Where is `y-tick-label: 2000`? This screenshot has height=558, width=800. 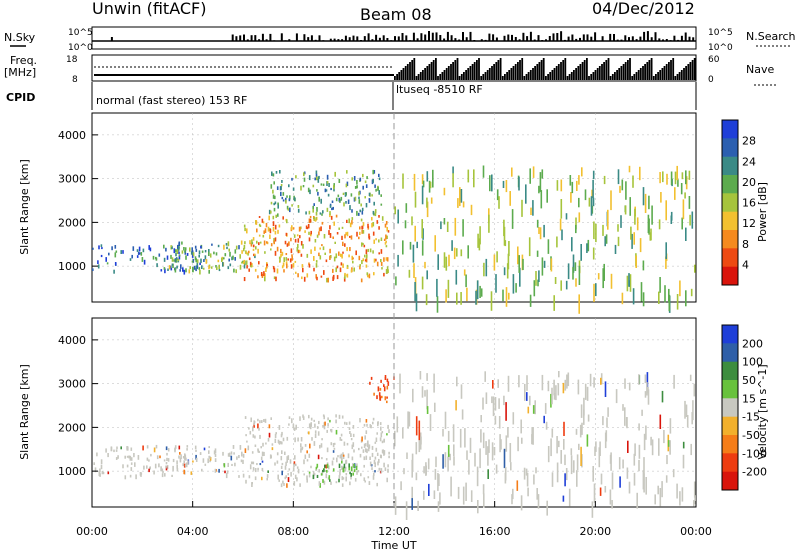
y-tick-label: 2000 is located at coordinates (72, 222).